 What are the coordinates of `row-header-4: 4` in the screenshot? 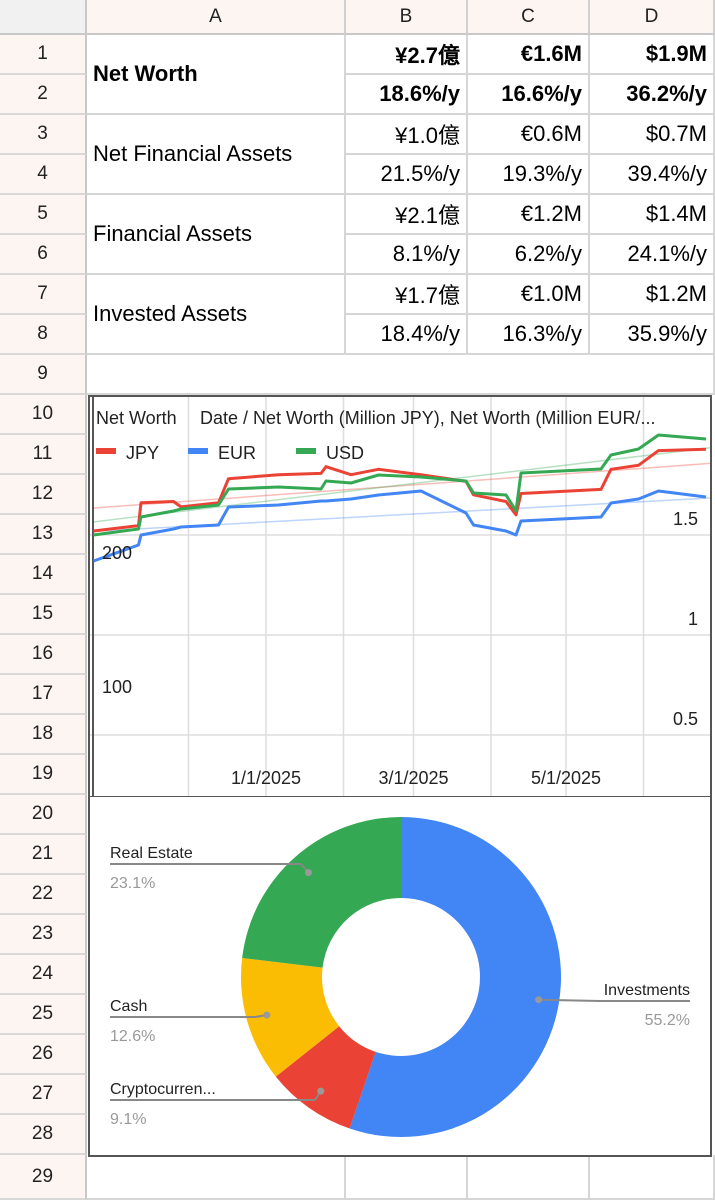 It's located at (43, 175).